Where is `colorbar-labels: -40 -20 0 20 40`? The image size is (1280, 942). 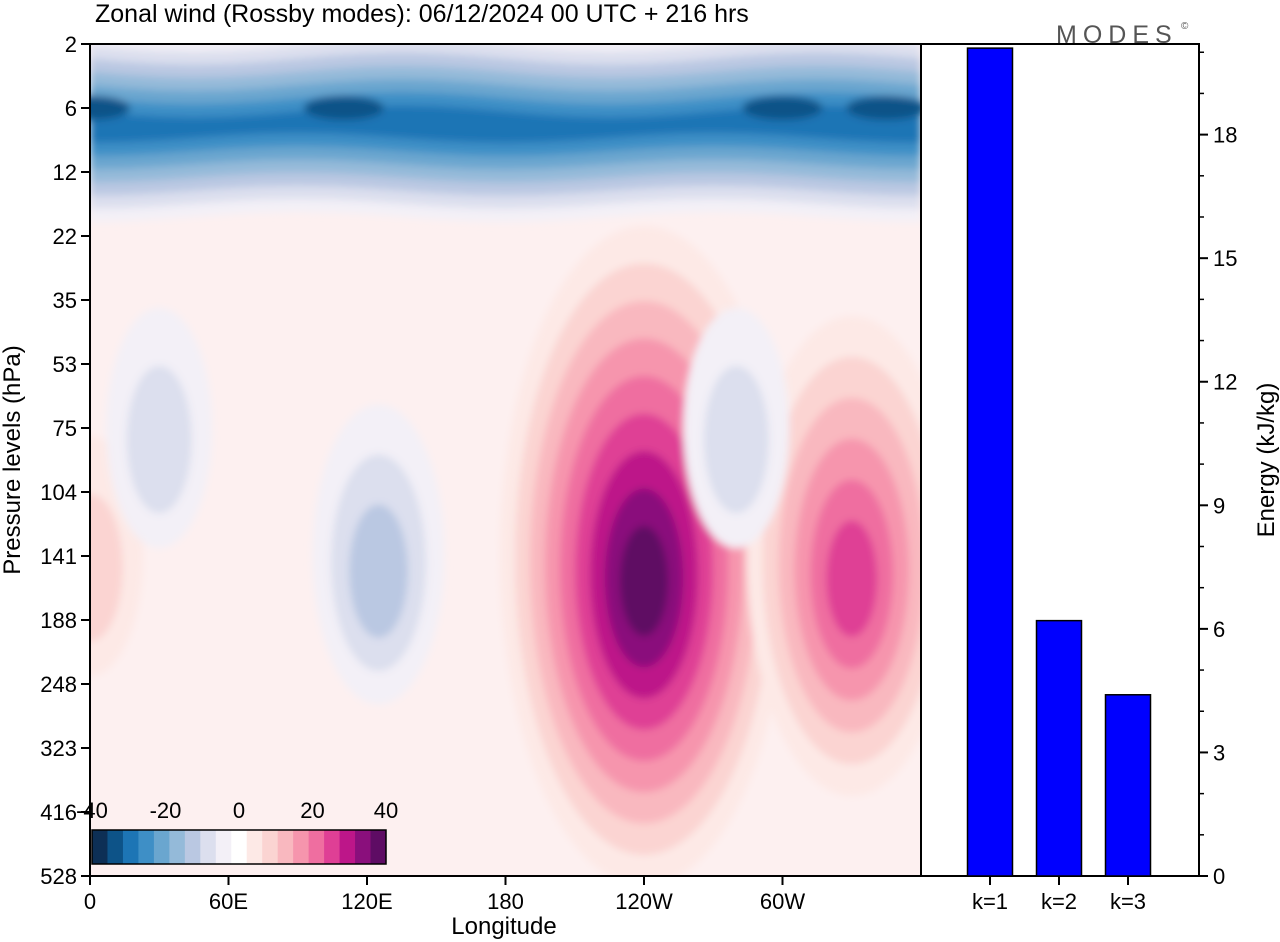
colorbar-labels: -40 -20 0 20 40 is located at coordinates (237, 810).